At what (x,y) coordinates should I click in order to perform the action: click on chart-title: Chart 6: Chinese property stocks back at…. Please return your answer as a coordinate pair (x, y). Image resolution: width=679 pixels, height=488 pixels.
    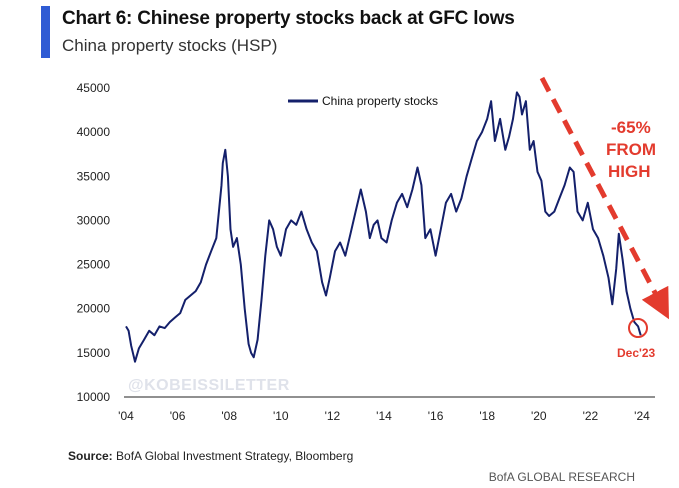
    Looking at the image, I should click on (288, 18).